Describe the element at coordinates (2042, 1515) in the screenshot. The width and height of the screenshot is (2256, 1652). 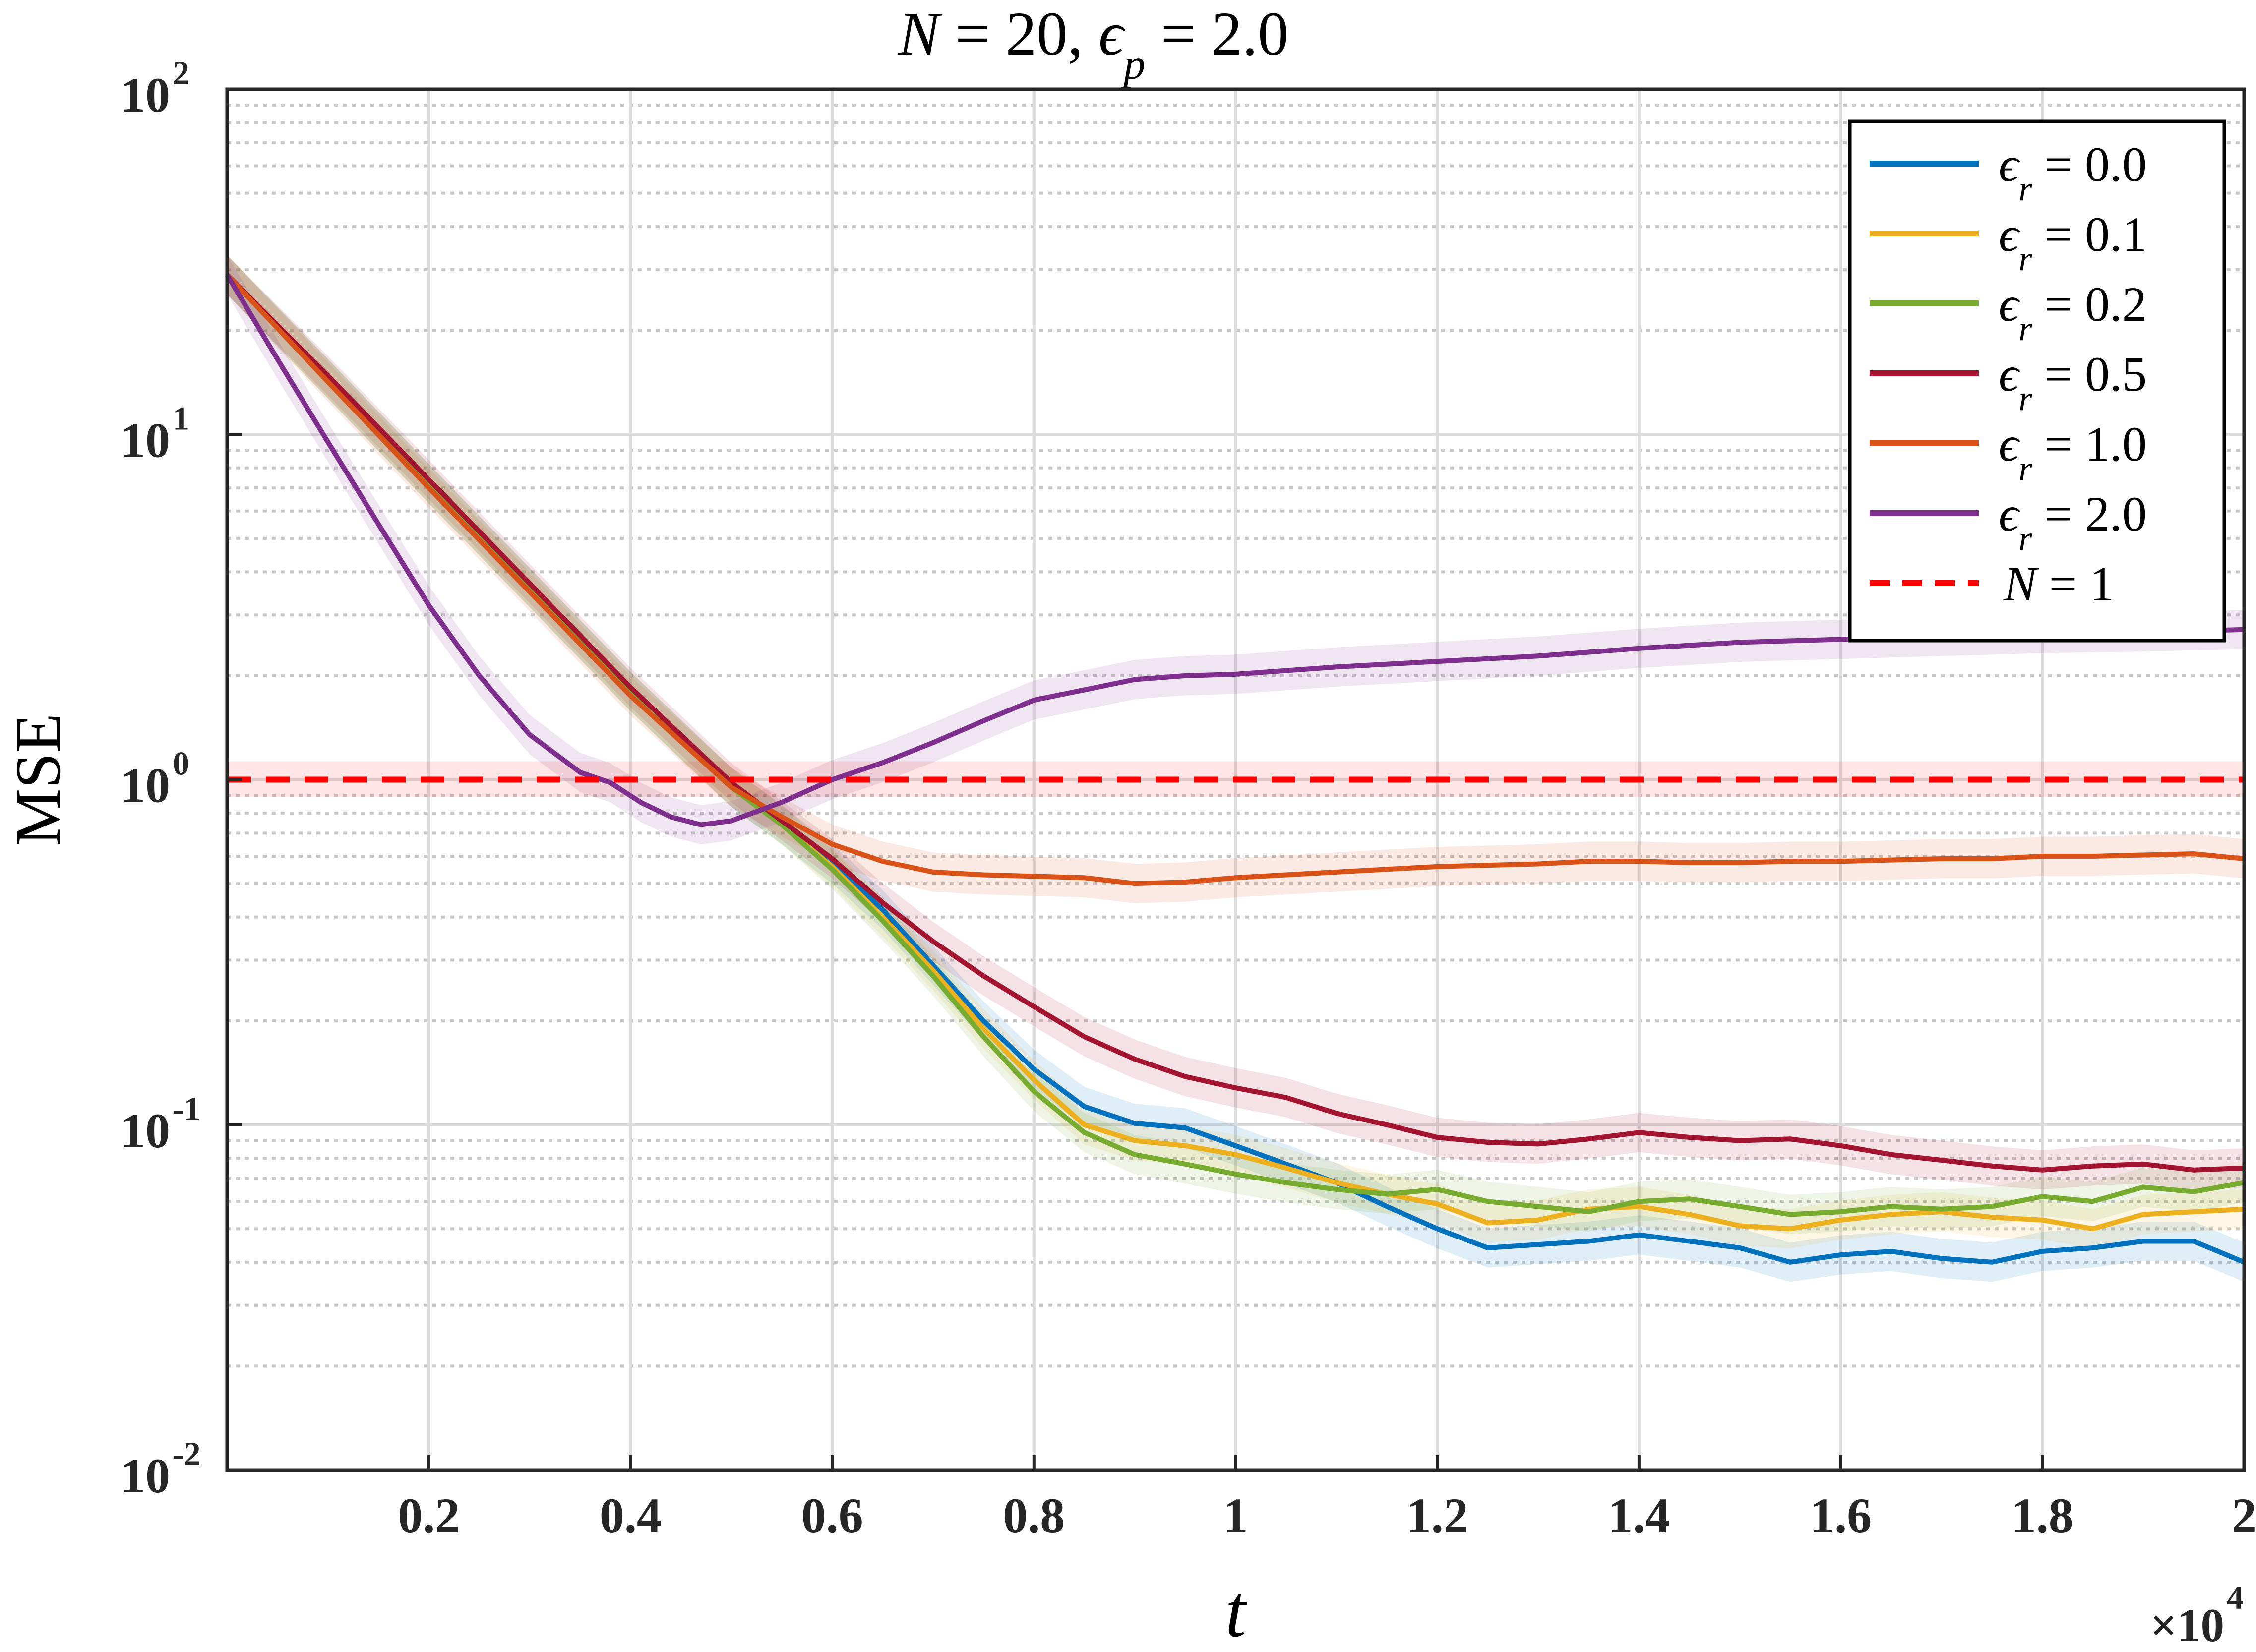
I see `x-tick-label: 1.8` at that location.